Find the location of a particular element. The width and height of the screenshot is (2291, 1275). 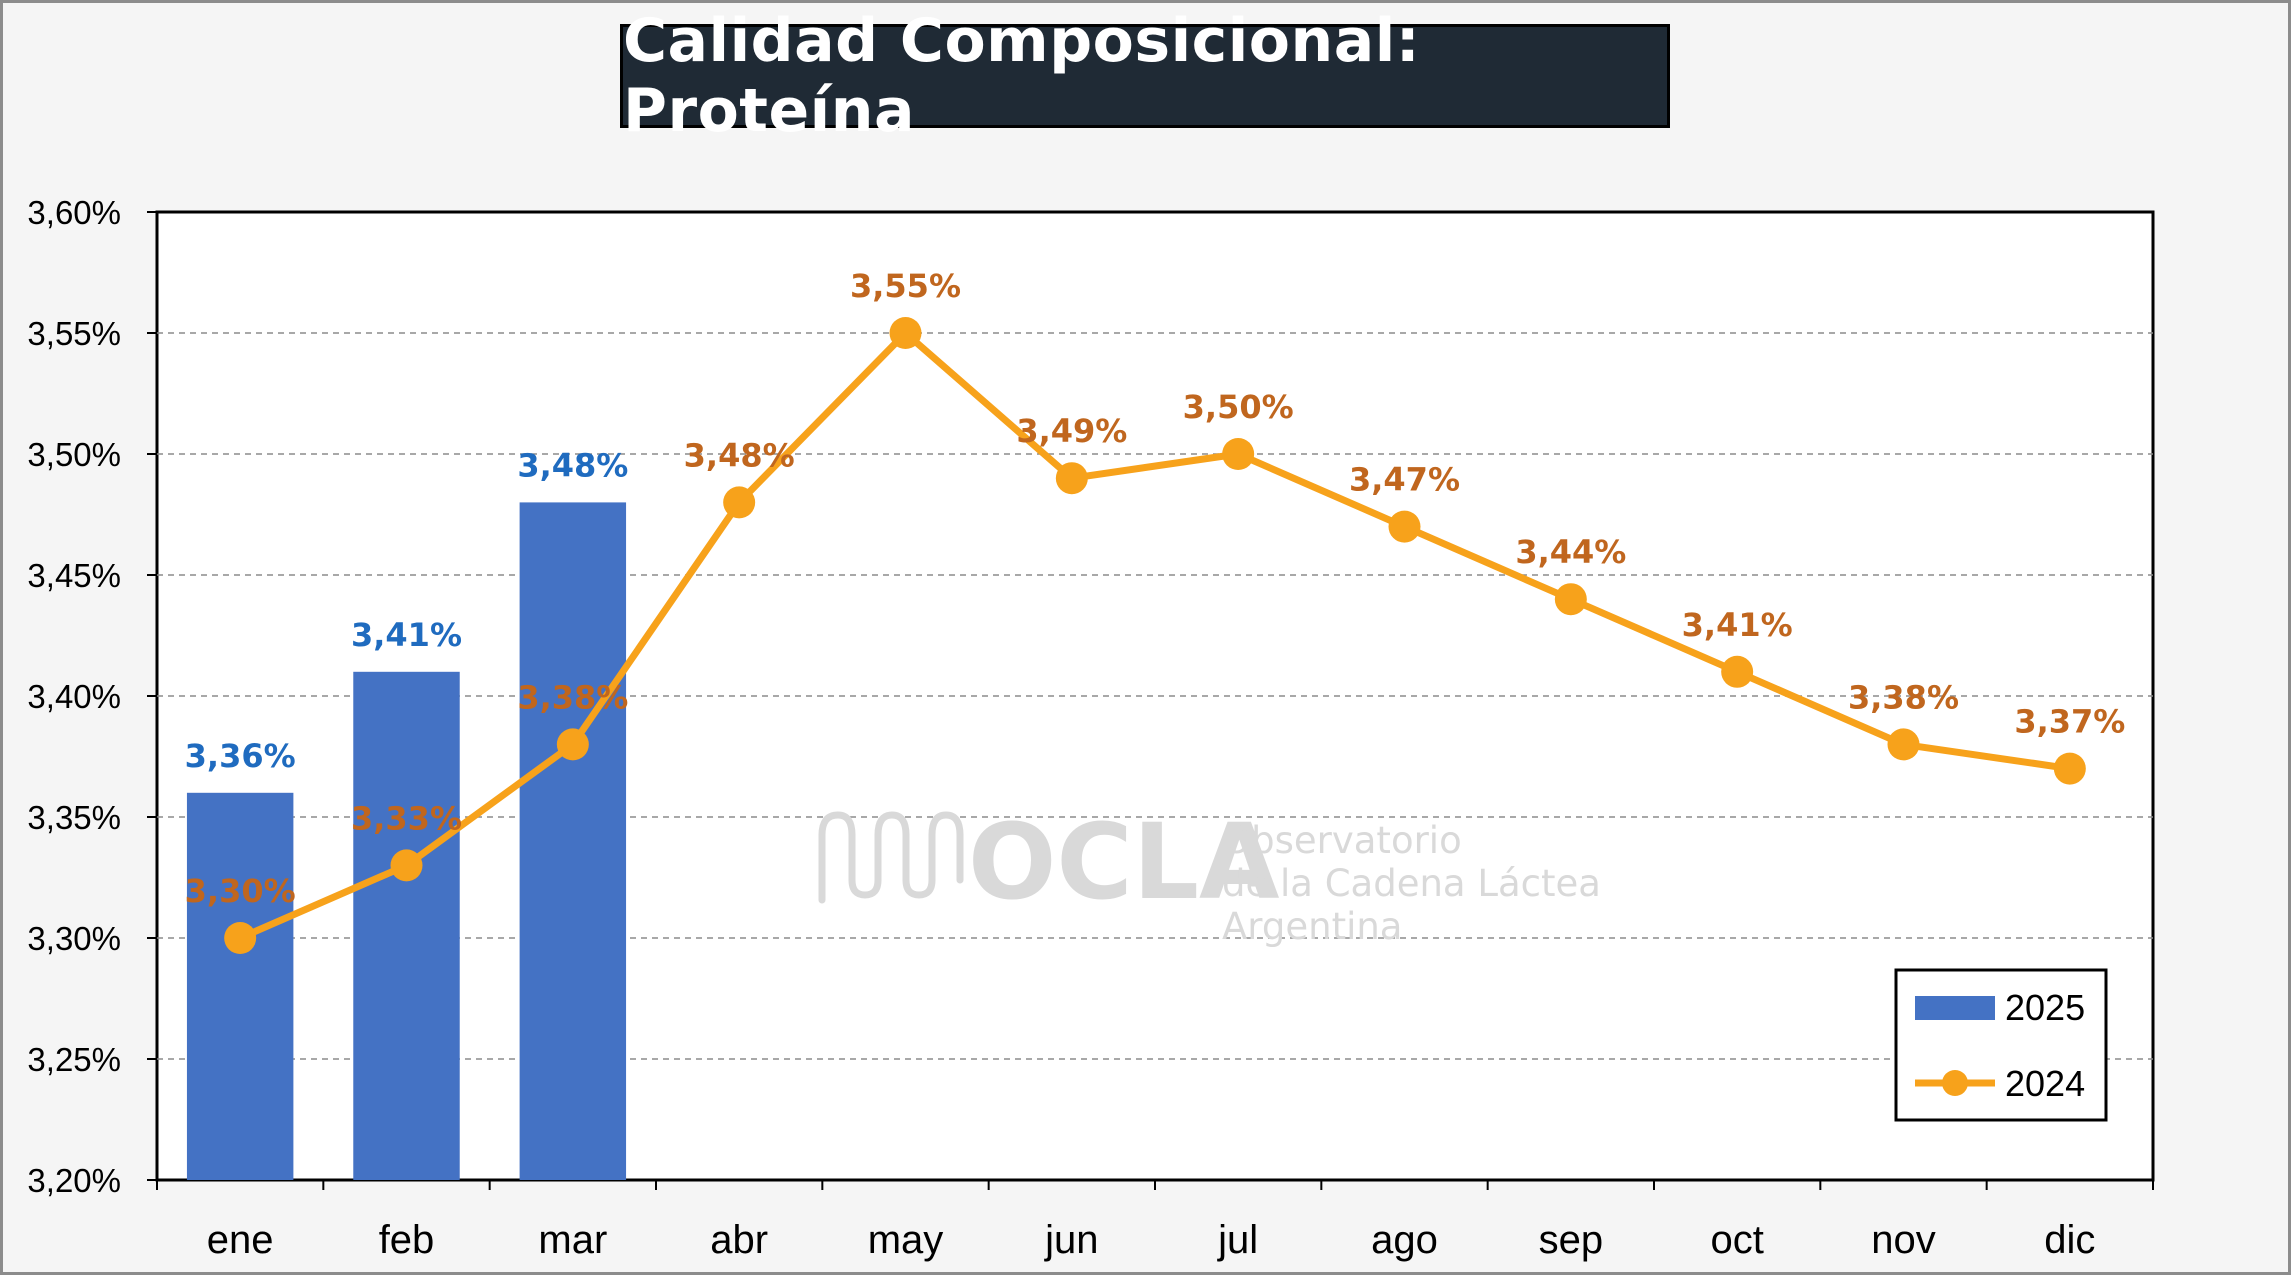

y-tick-label: 3,30% is located at coordinates (74, 938).